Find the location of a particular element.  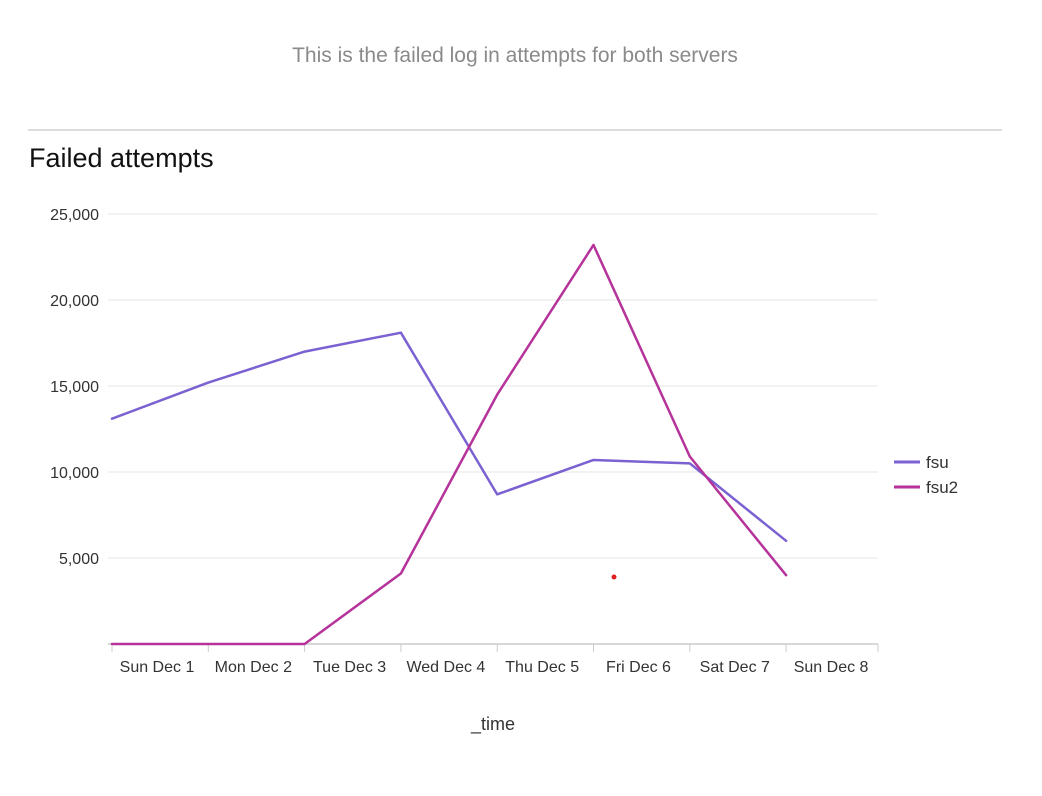

y-tick-label: 10,000 is located at coordinates (74, 473).